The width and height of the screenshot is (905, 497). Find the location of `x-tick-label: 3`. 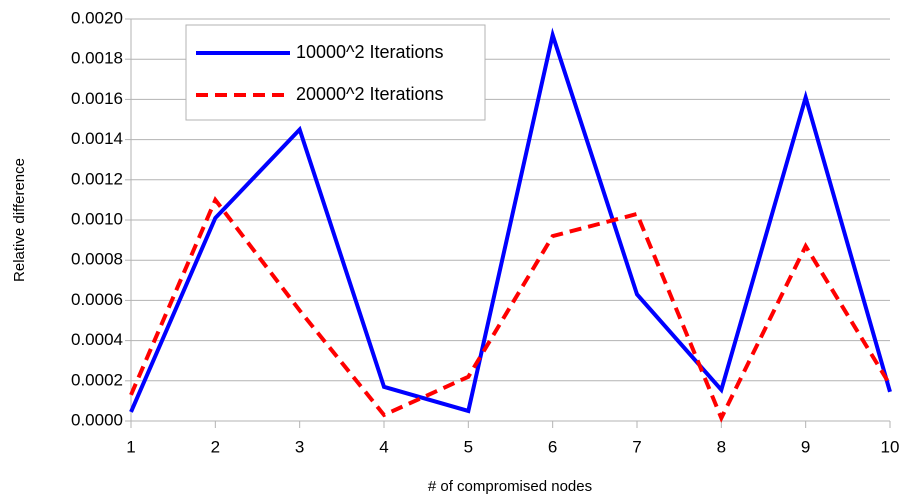

x-tick-label: 3 is located at coordinates (299, 446).